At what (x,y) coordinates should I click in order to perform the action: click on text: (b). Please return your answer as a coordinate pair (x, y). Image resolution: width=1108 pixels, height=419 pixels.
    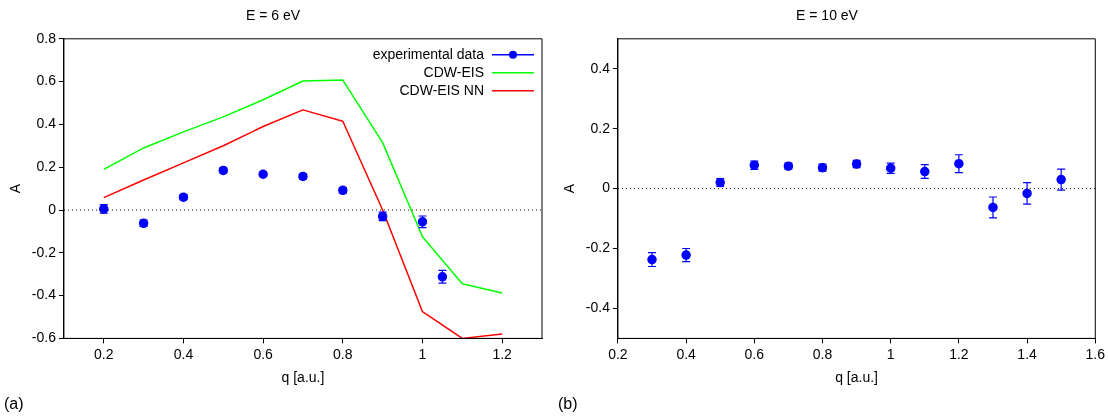
    Looking at the image, I should click on (568, 404).